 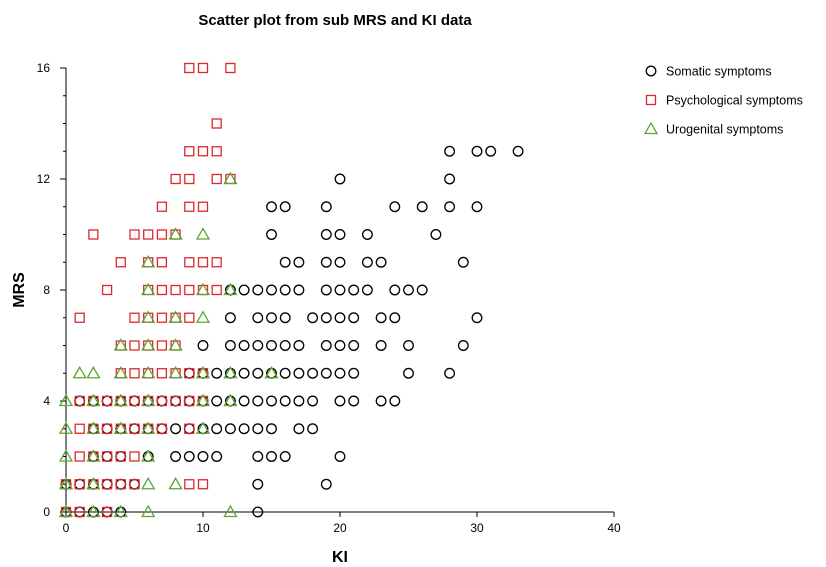 What do you see at coordinates (66, 528) in the screenshot?
I see `x-tick-label: 0` at bounding box center [66, 528].